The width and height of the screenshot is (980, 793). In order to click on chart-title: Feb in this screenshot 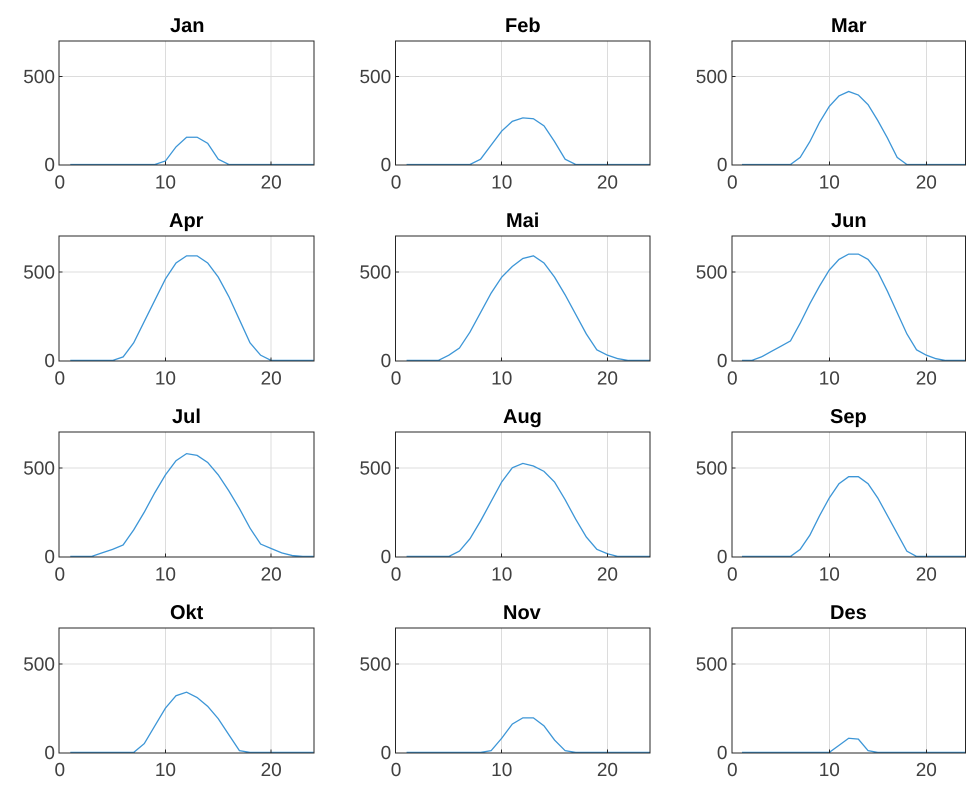, I will do `click(523, 26)`.